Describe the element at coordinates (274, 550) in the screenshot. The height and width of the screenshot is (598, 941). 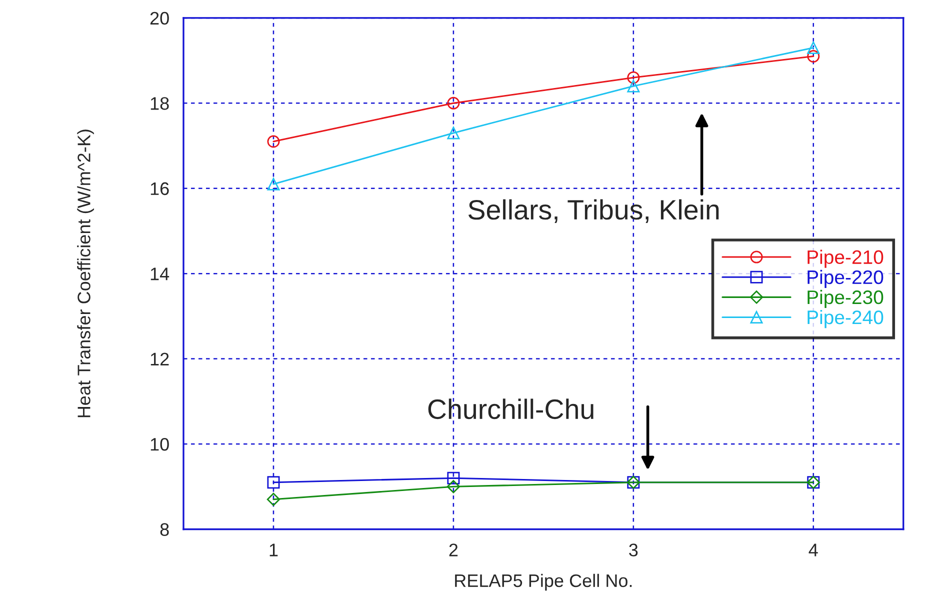
I see `x-tick-label: 1` at that location.